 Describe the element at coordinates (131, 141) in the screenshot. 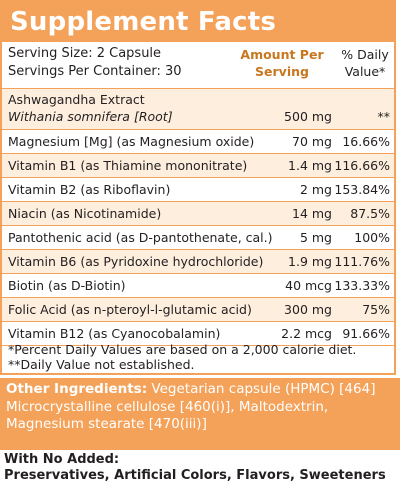

I see `nutrient-name: Magnesium [Mg] (as Magnesium oxide)` at that location.